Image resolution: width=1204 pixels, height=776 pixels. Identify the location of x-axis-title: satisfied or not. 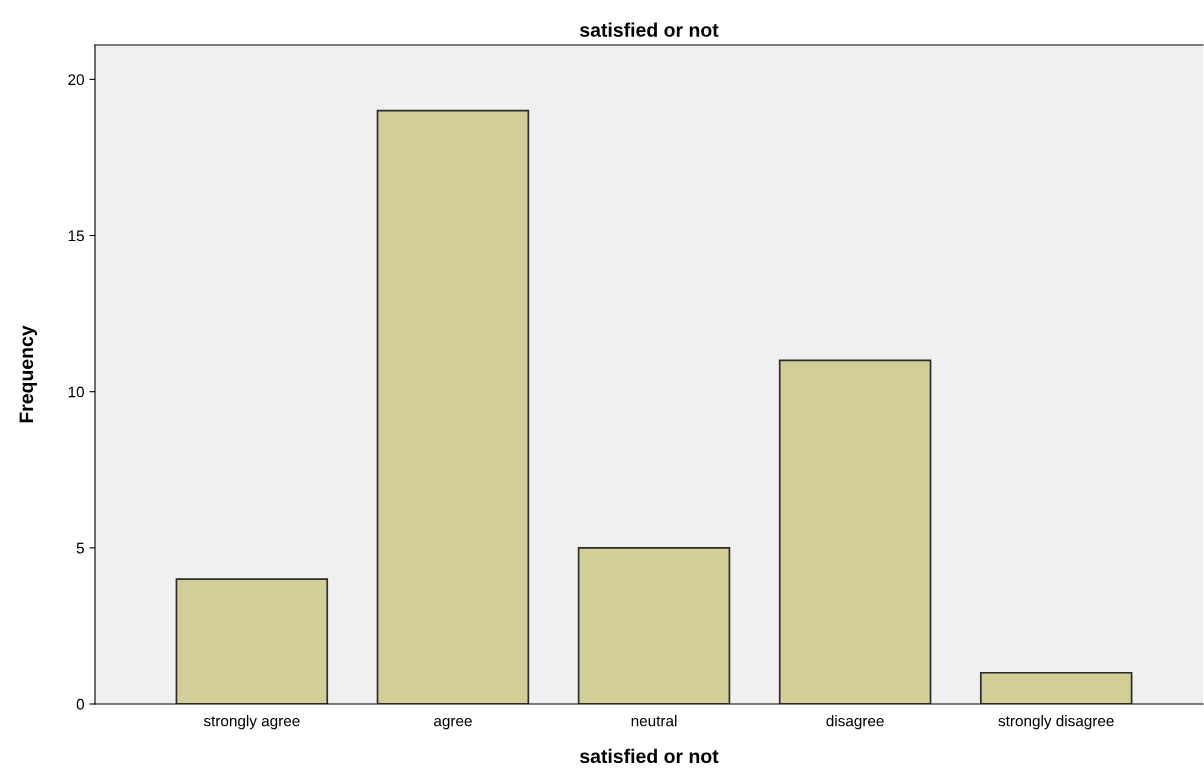
(649, 756).